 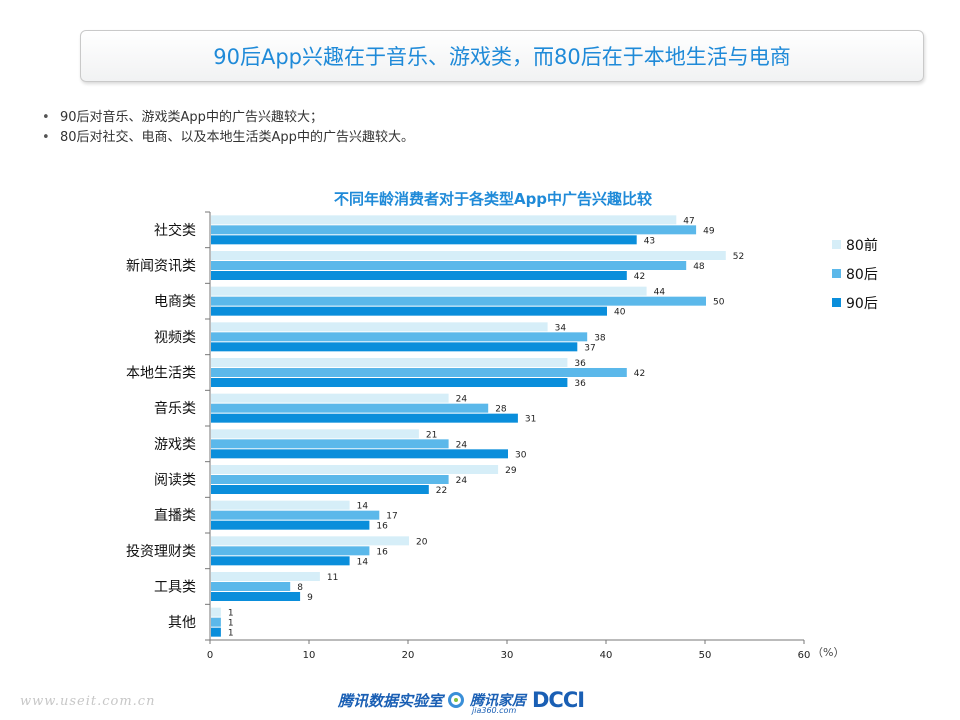 What do you see at coordinates (688, 221) in the screenshot?
I see `bar-value-label: 47` at bounding box center [688, 221].